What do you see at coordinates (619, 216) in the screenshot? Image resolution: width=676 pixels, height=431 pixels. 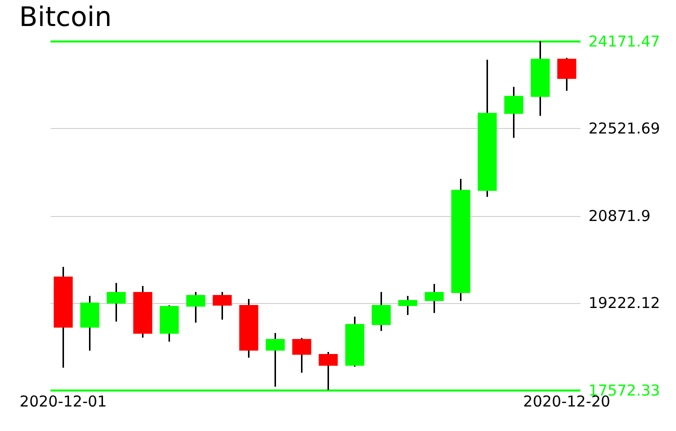 I see `y-tick-label: 20871.9` at bounding box center [619, 216].